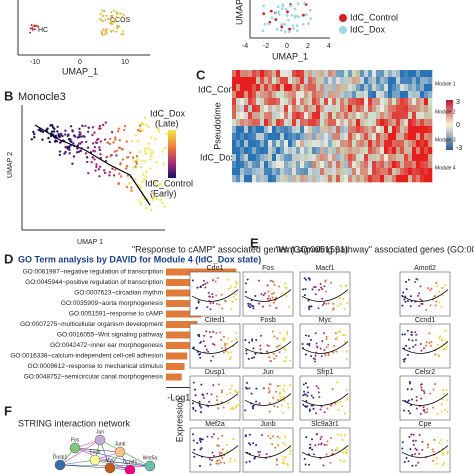  Describe the element at coordinates (85, 466) in the screenshot. I see `network-edge` at that location.